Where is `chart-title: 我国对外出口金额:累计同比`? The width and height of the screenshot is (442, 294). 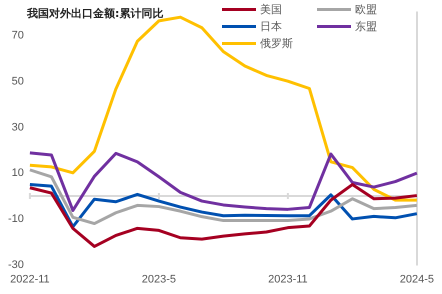
chart-title: 我国对外出口金额:累计同比 is located at coordinates (95, 13).